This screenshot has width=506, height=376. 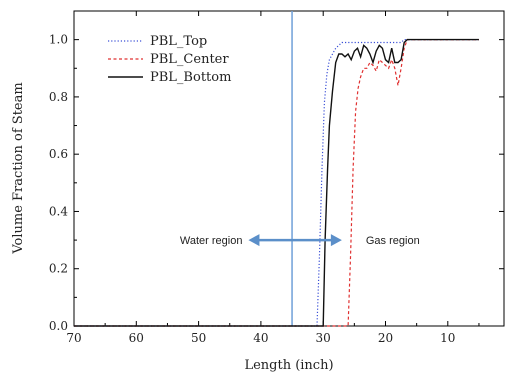 I want to click on x-tick-label: 60, so click(x=136, y=338).